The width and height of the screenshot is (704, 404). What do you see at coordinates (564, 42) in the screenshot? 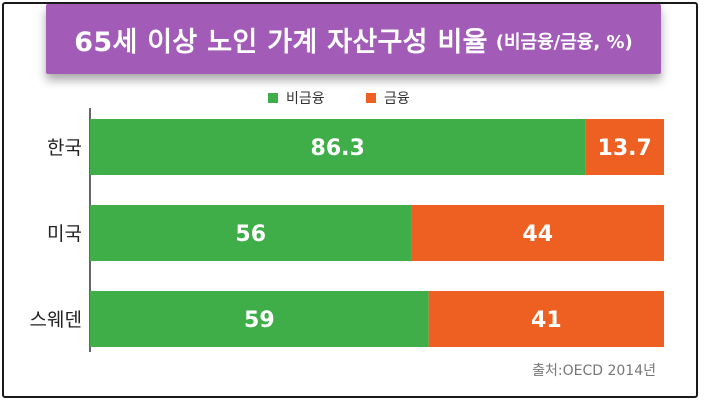
I see `chart-subtitle: (비금융/금융, %)` at bounding box center [564, 42].